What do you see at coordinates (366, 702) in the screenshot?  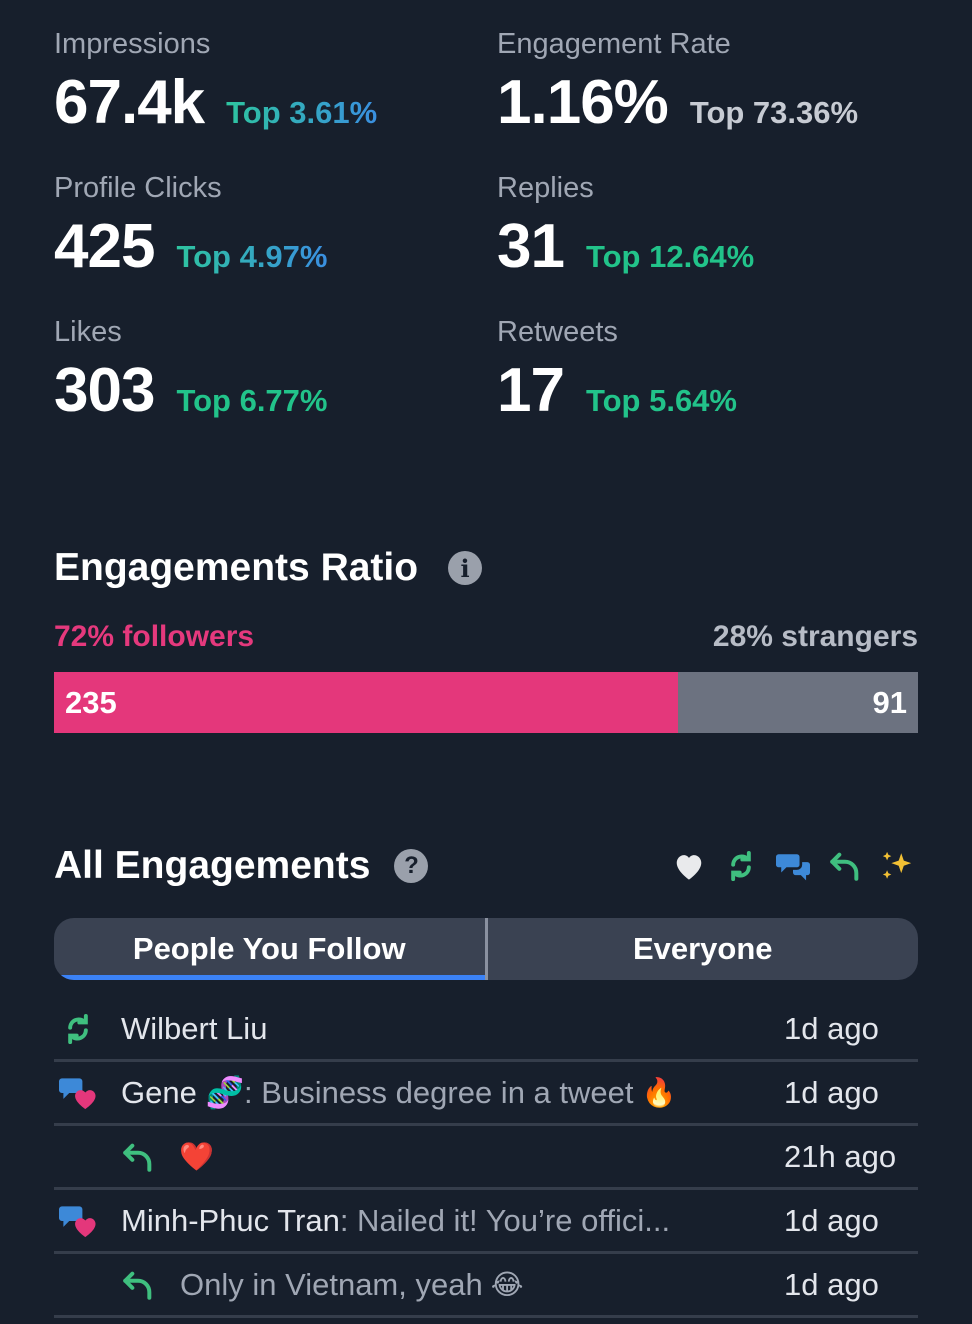 I see `followers-bar: 235` at bounding box center [366, 702].